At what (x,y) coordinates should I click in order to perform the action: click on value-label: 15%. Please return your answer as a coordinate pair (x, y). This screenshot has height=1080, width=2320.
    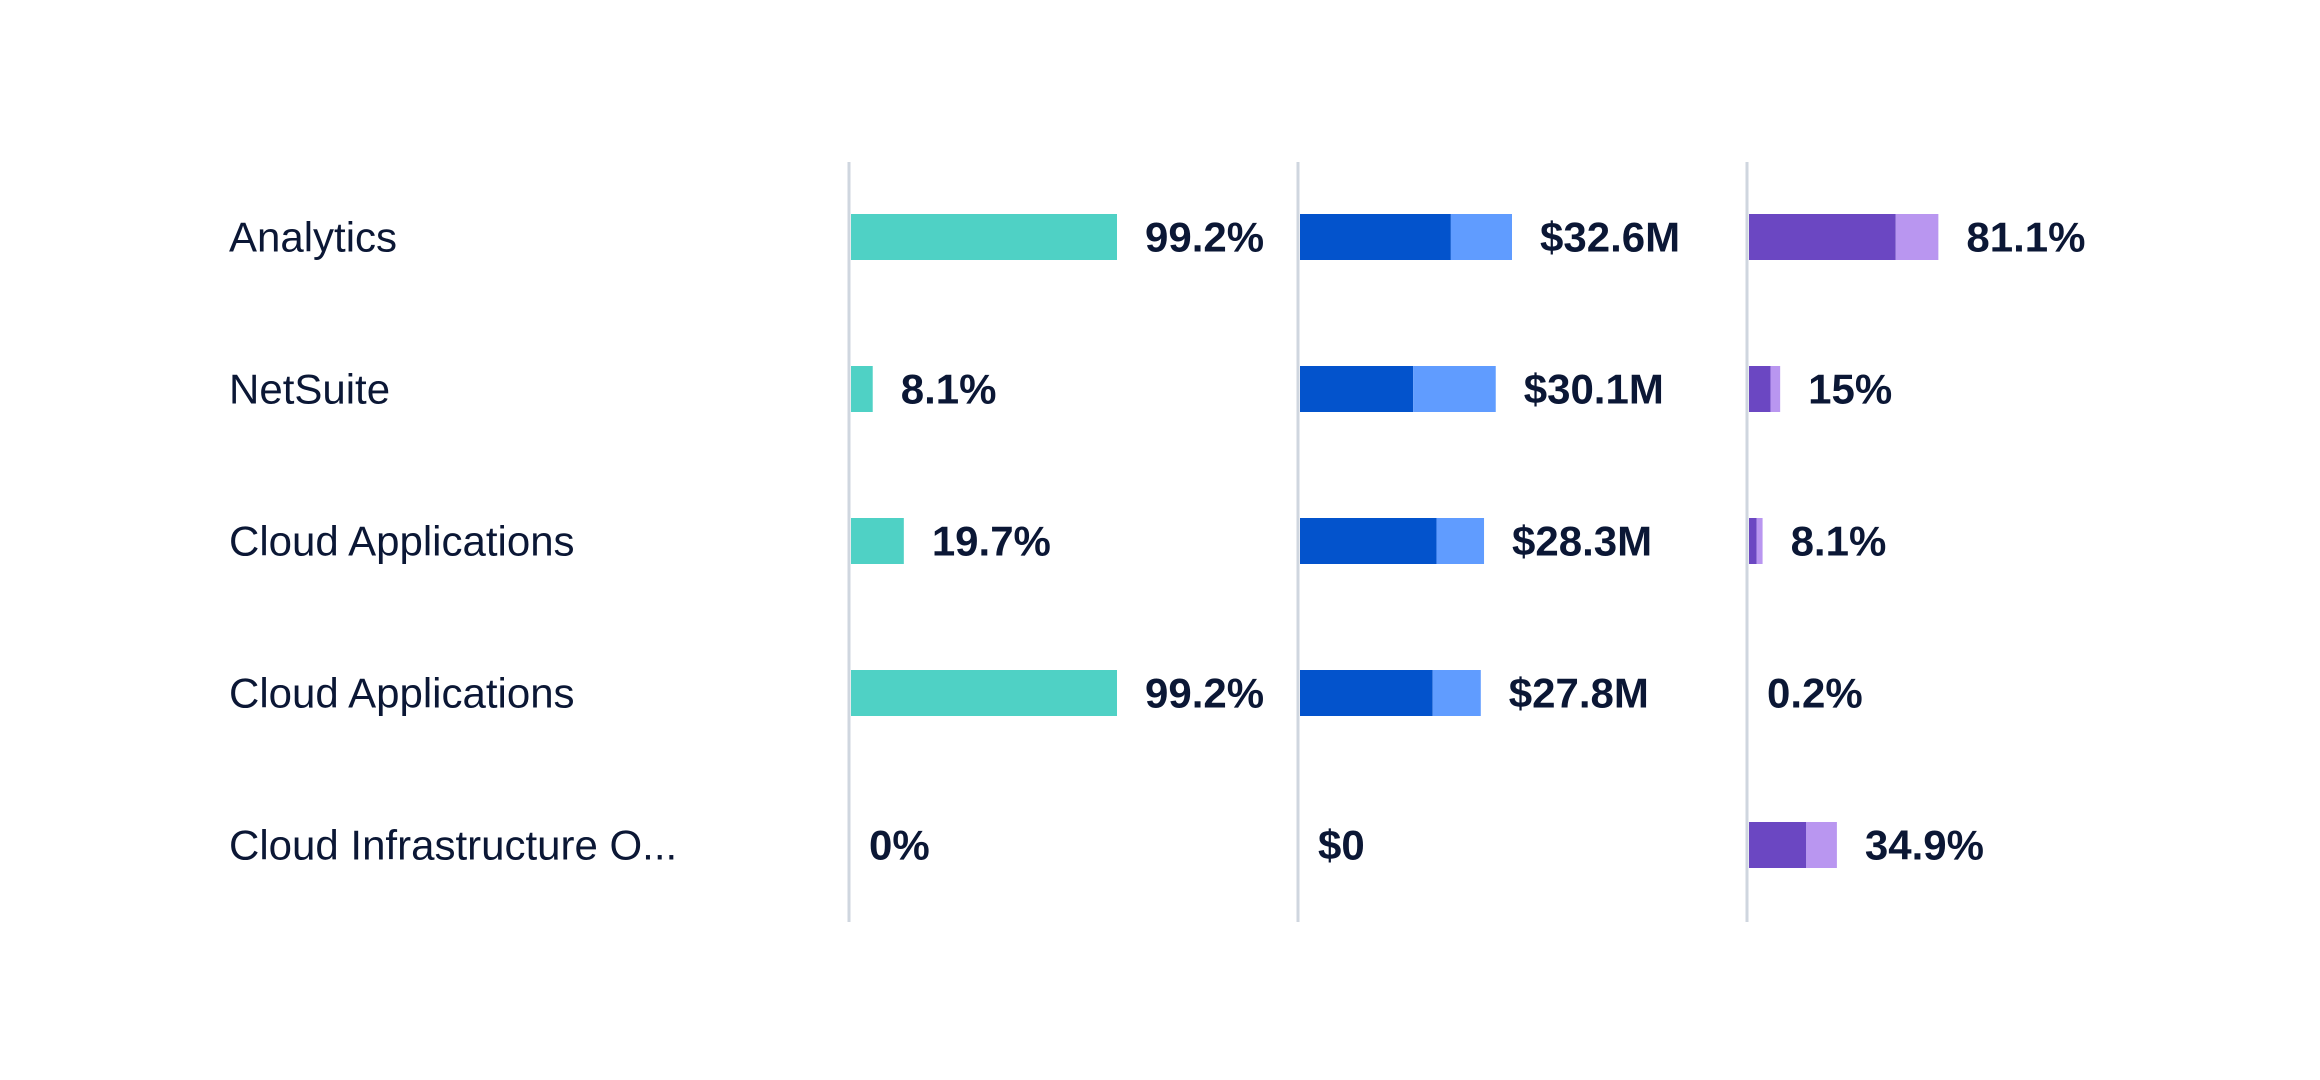
    Looking at the image, I should click on (1850, 389).